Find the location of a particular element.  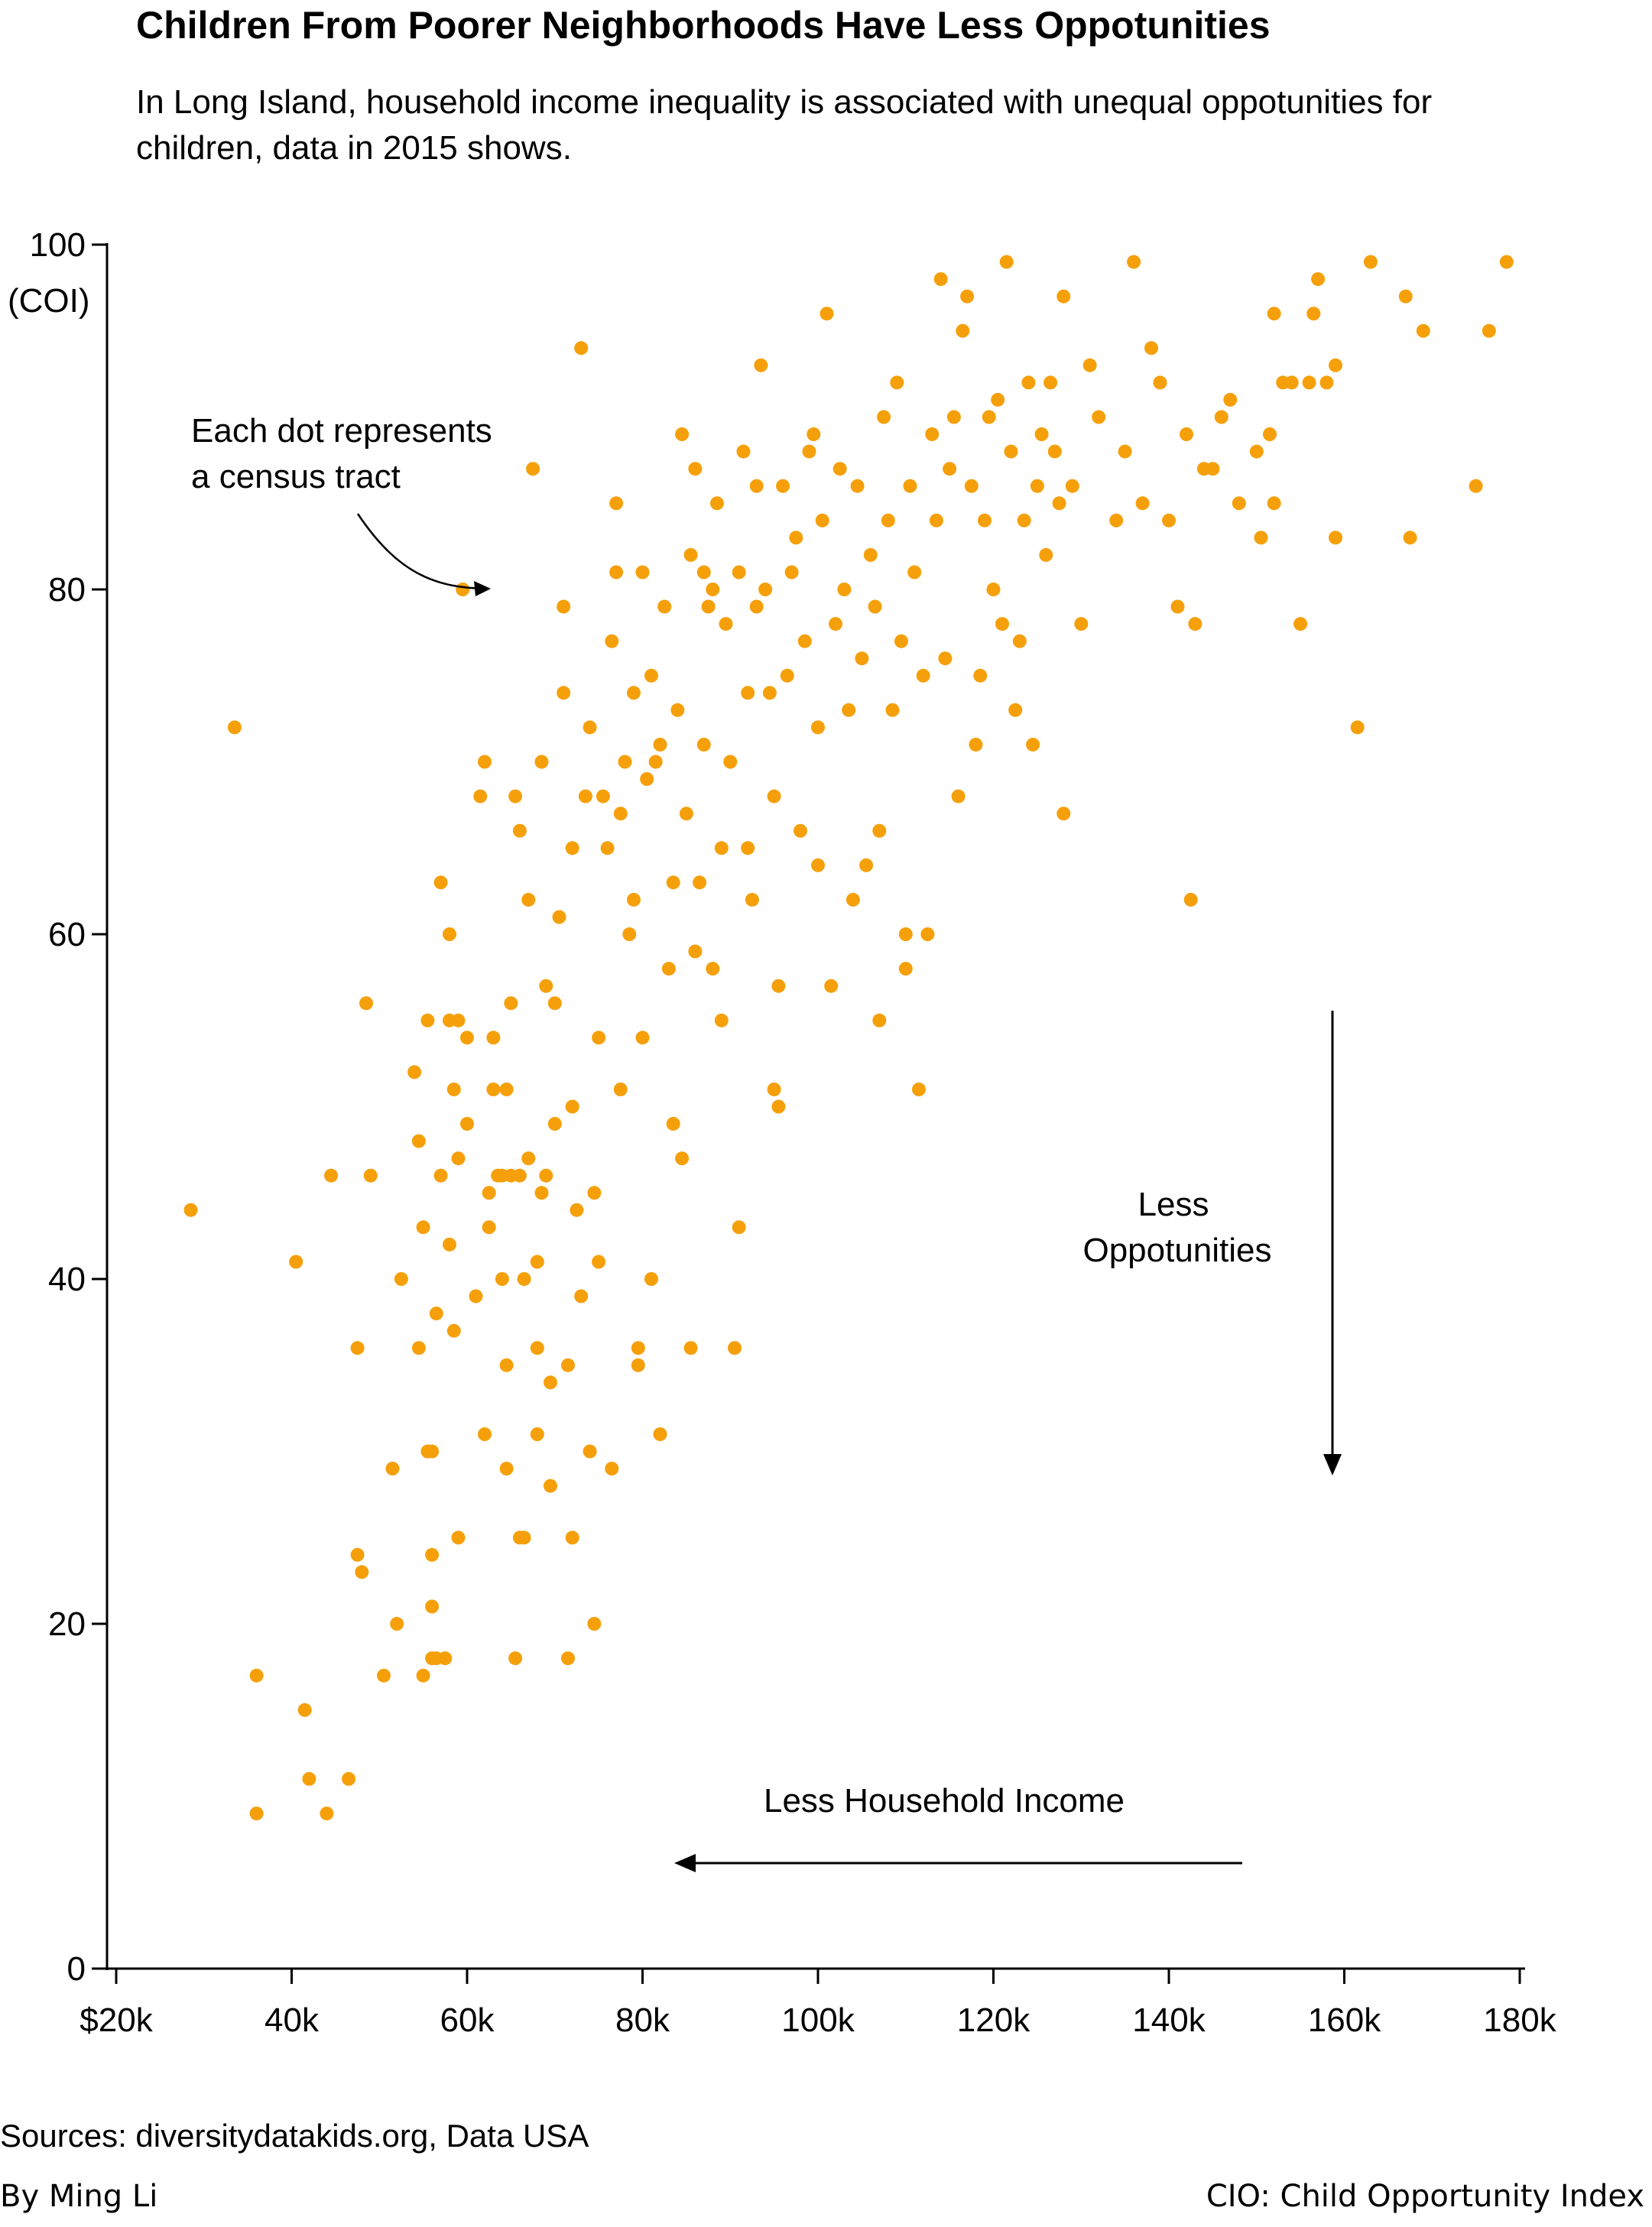

y-tick-label: 40 is located at coordinates (67, 1280).